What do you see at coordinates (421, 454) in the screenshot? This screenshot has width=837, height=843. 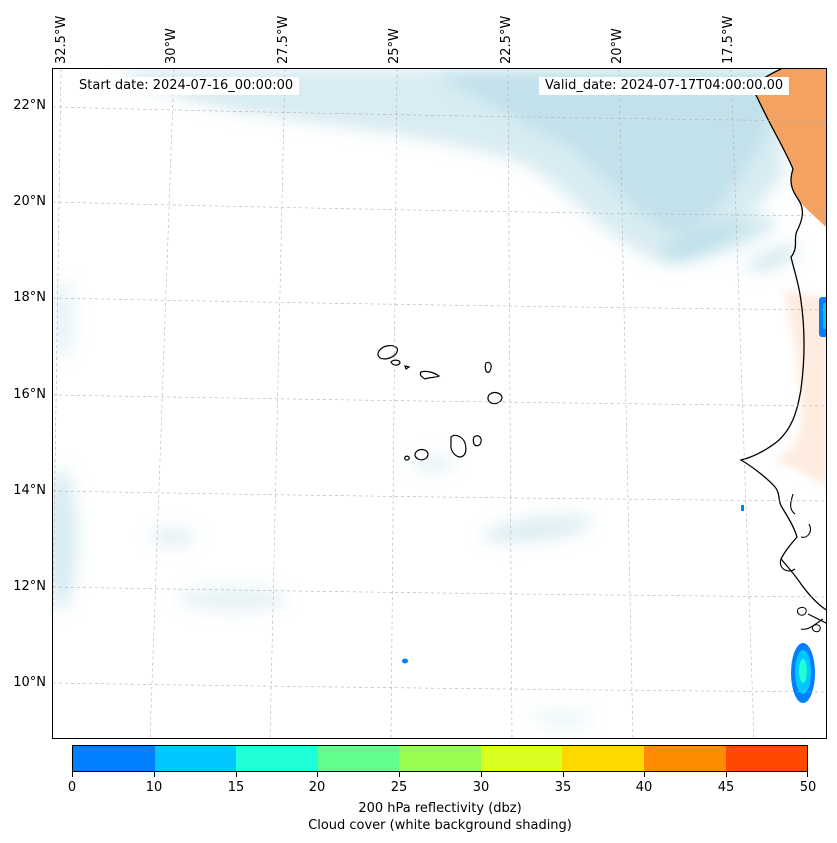 I see `island-fogo` at bounding box center [421, 454].